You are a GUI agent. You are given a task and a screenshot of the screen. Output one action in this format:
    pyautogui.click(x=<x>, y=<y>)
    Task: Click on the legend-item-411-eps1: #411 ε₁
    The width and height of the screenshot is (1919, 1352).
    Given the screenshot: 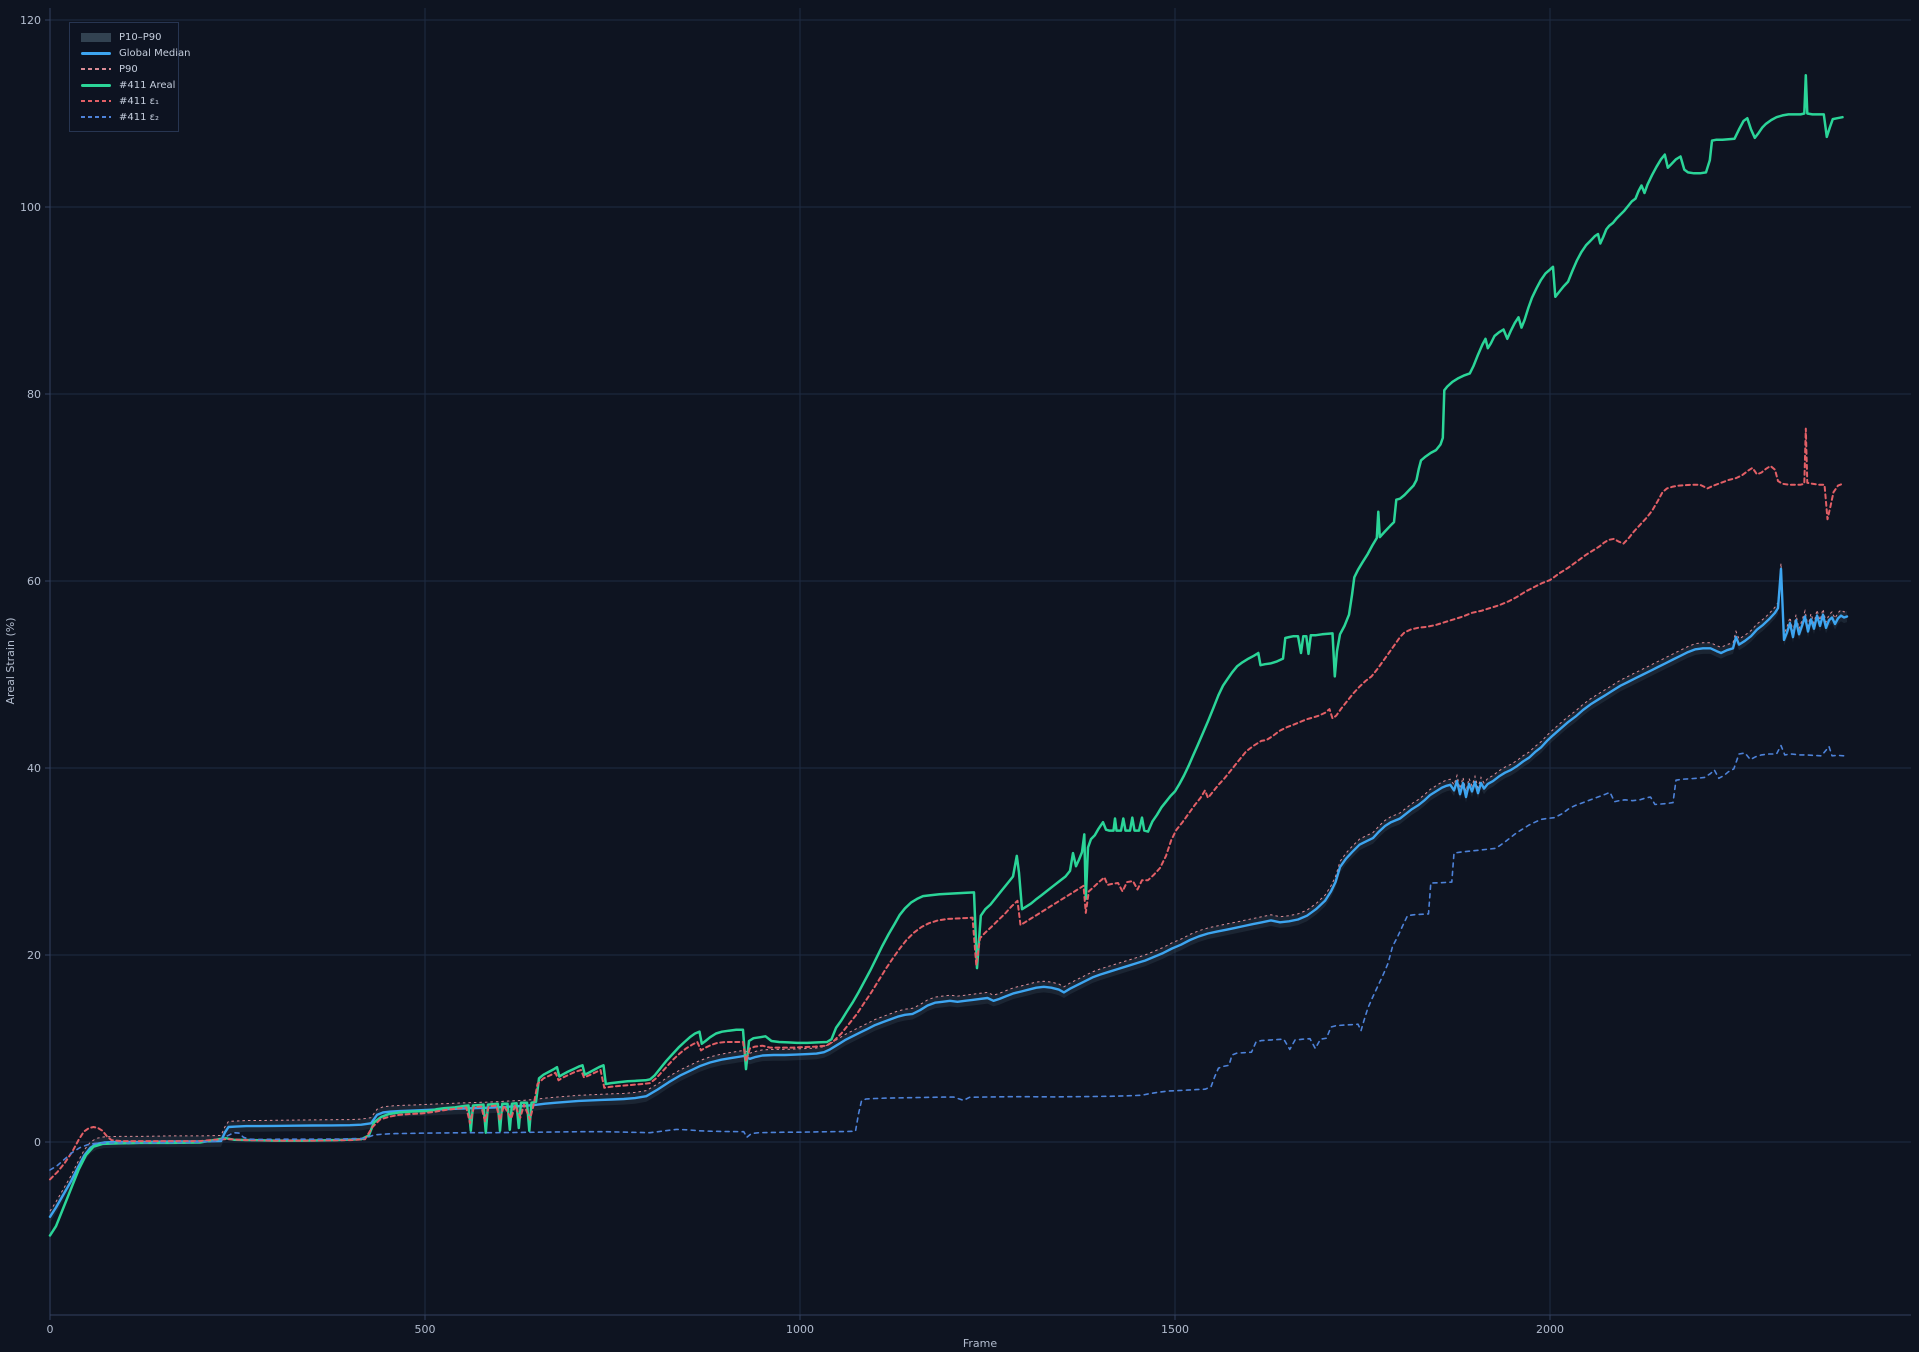 What is the action you would take?
    pyautogui.click(x=125, y=101)
    